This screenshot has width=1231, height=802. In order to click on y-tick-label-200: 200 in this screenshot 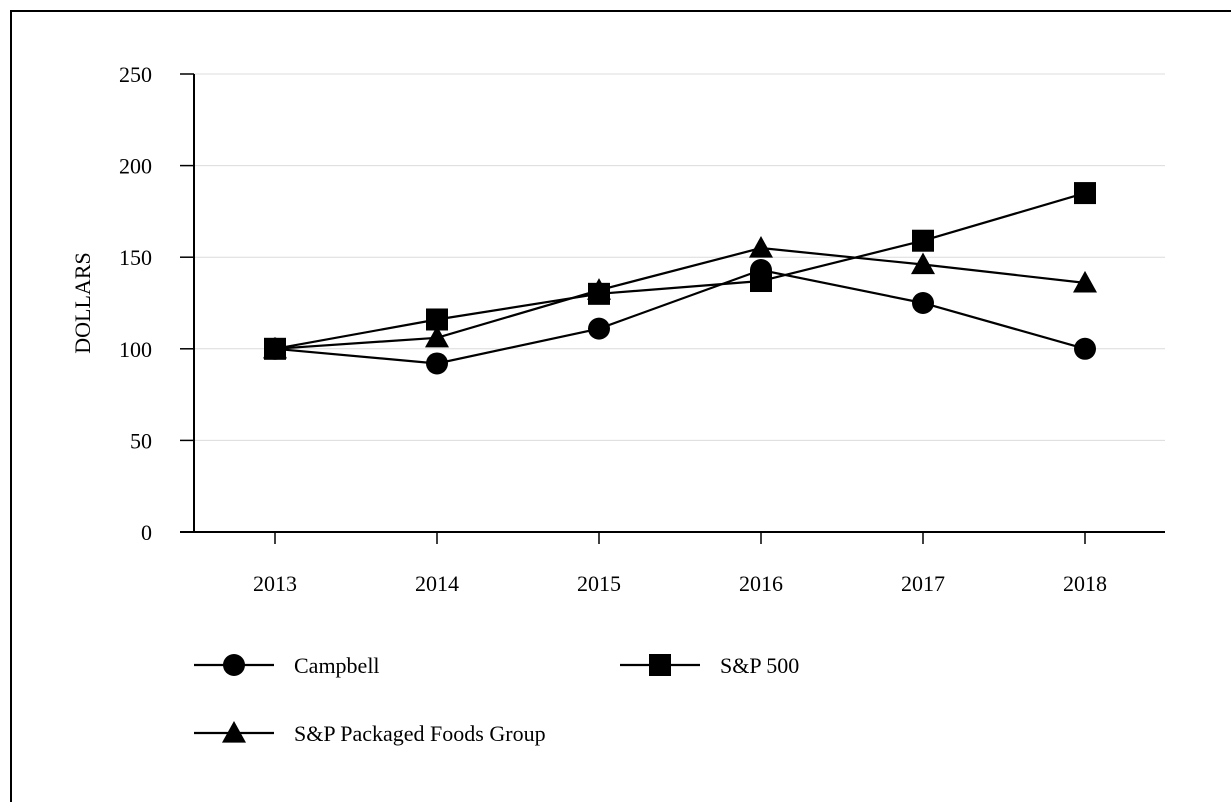, I will do `click(135, 166)`.